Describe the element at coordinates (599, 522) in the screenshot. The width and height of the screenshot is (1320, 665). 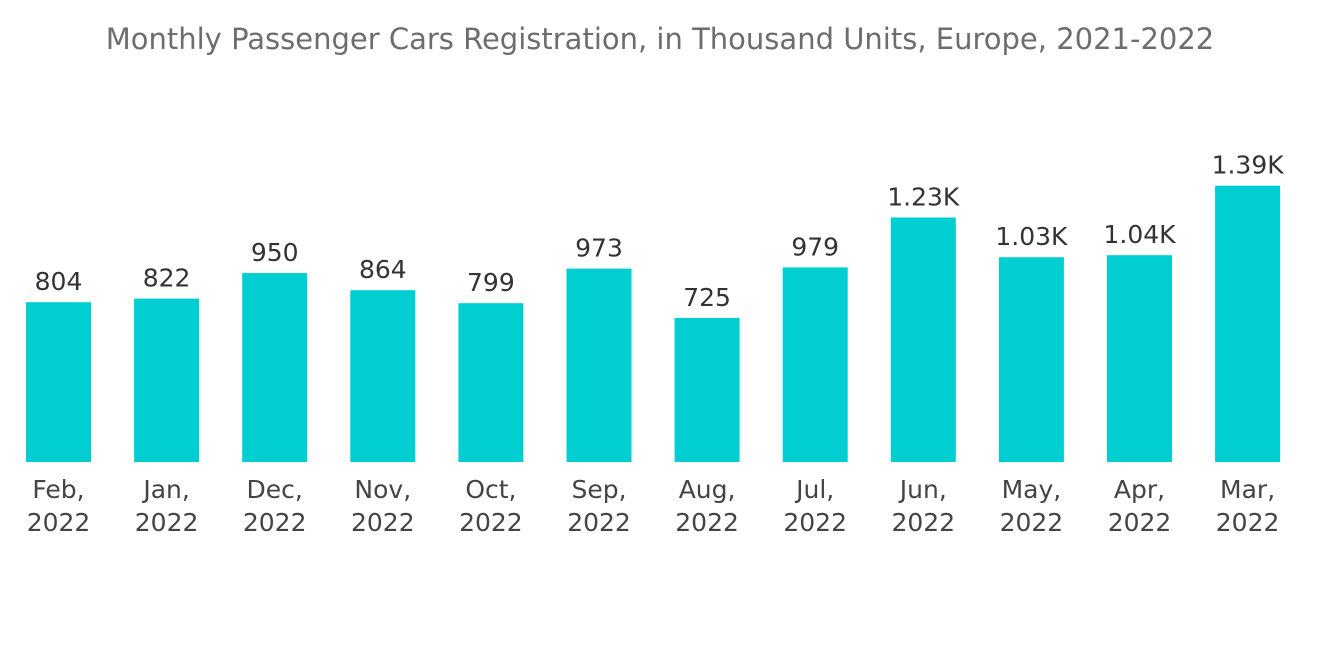
I see `x-tick-label-5-line-1: 2022` at that location.